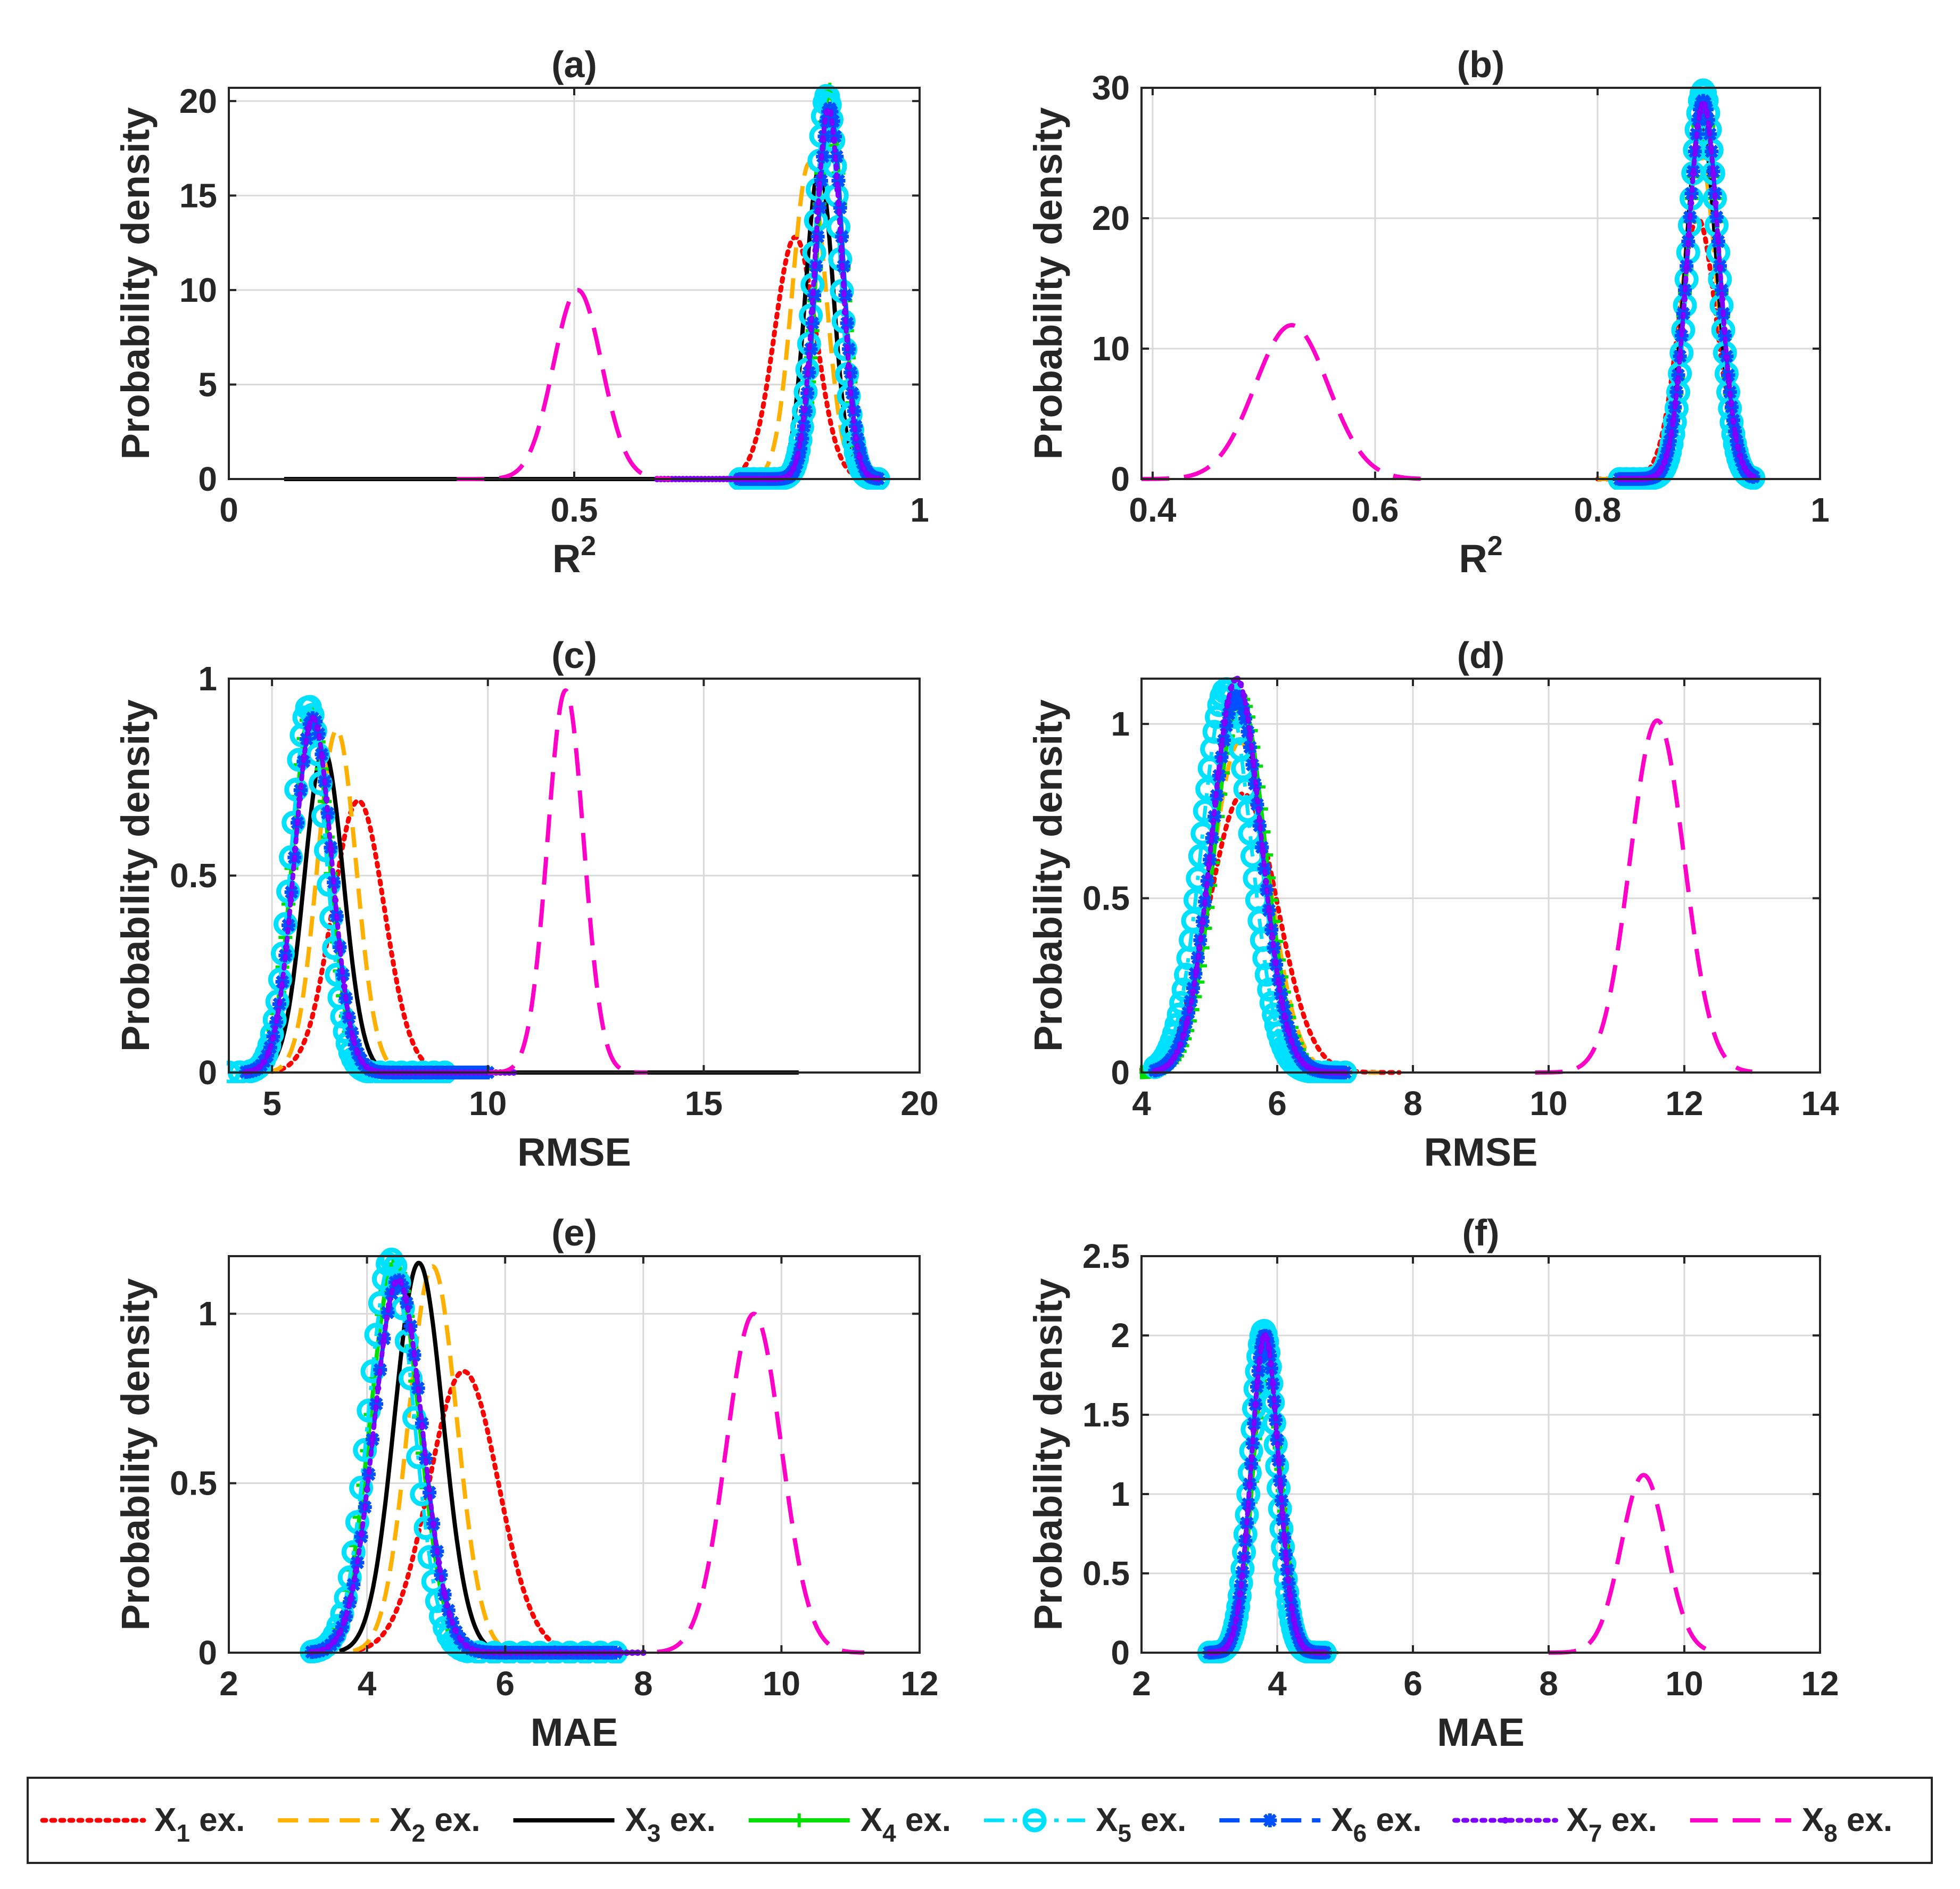  Describe the element at coordinates (1820, 510) in the screenshot. I see `panel-b-x-tick-label: 1` at that location.